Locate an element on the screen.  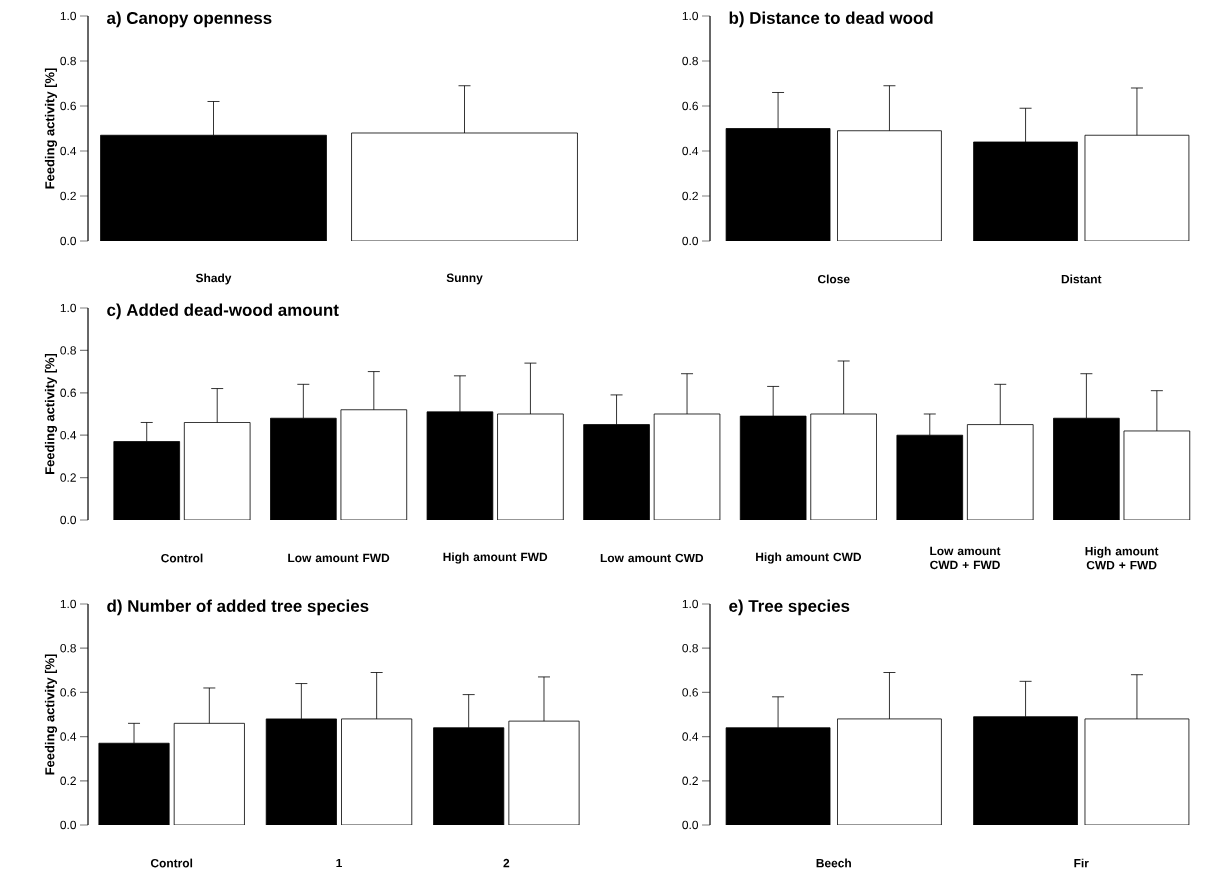
x-tick-label: High amount CWD + FWD is located at coordinates (1122, 558).